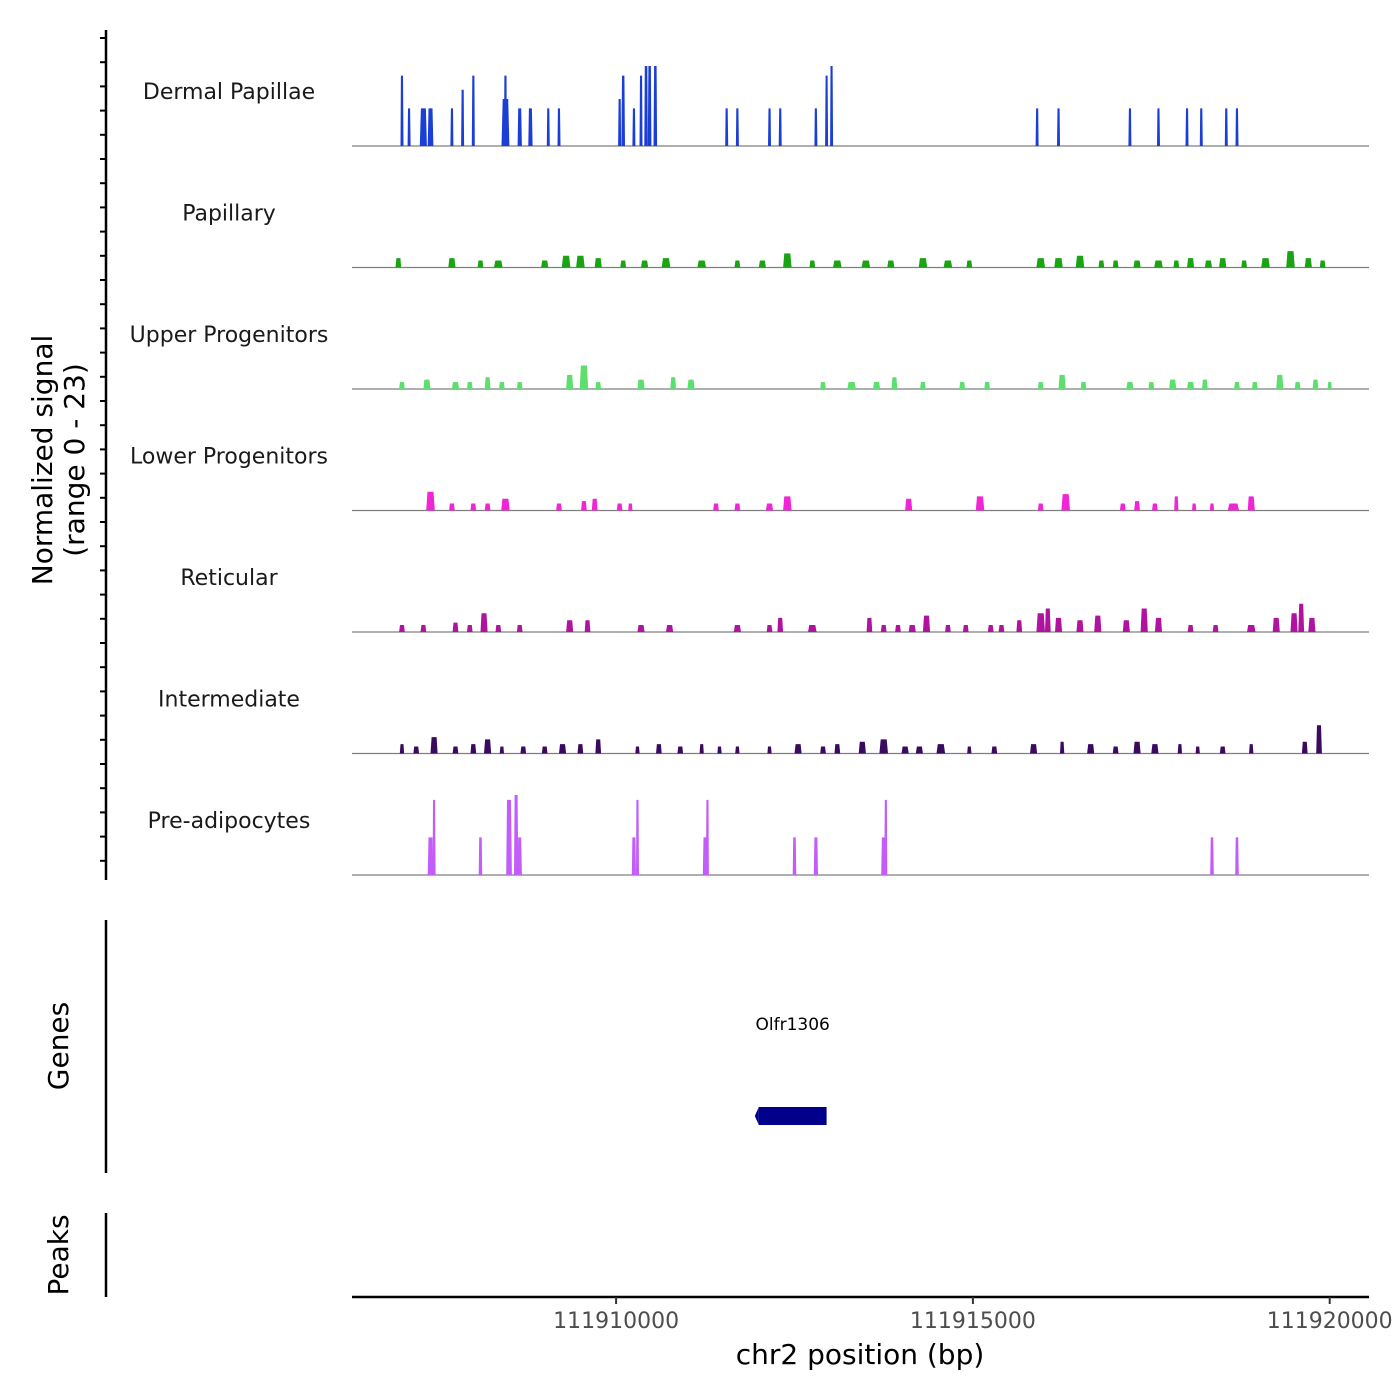 This screenshot has width=1400, height=1400. What do you see at coordinates (758, 835) in the screenshot?
I see `track-pre-adipocytes: Pre-adipocytes` at bounding box center [758, 835].